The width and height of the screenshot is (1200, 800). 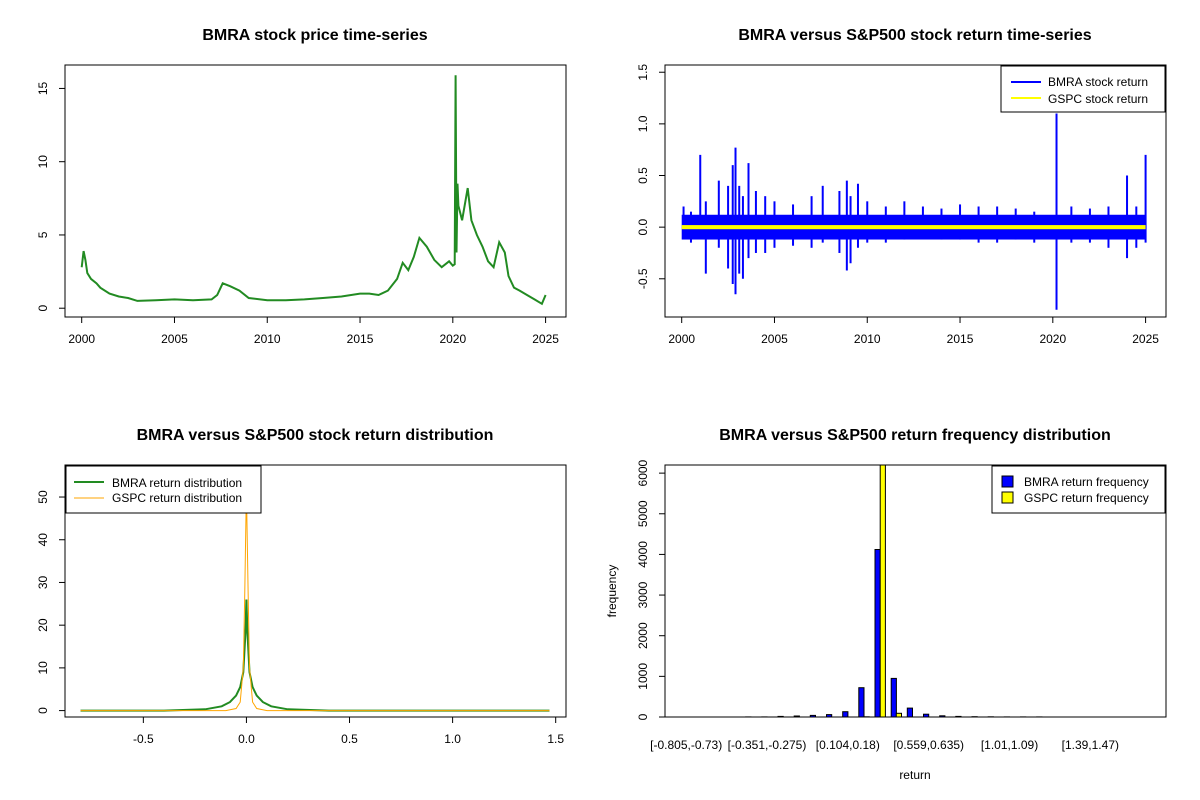 I want to click on series-line-bmra-price, so click(x=313, y=190).